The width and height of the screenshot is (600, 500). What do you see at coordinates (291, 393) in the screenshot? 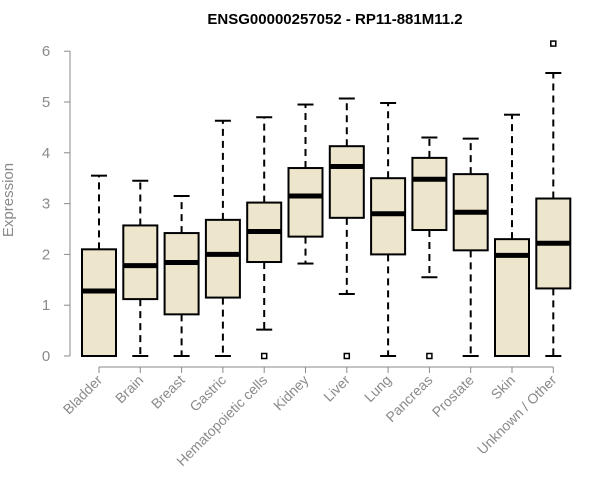
I see `x-tick-label-kidney: Kidney` at bounding box center [291, 393].